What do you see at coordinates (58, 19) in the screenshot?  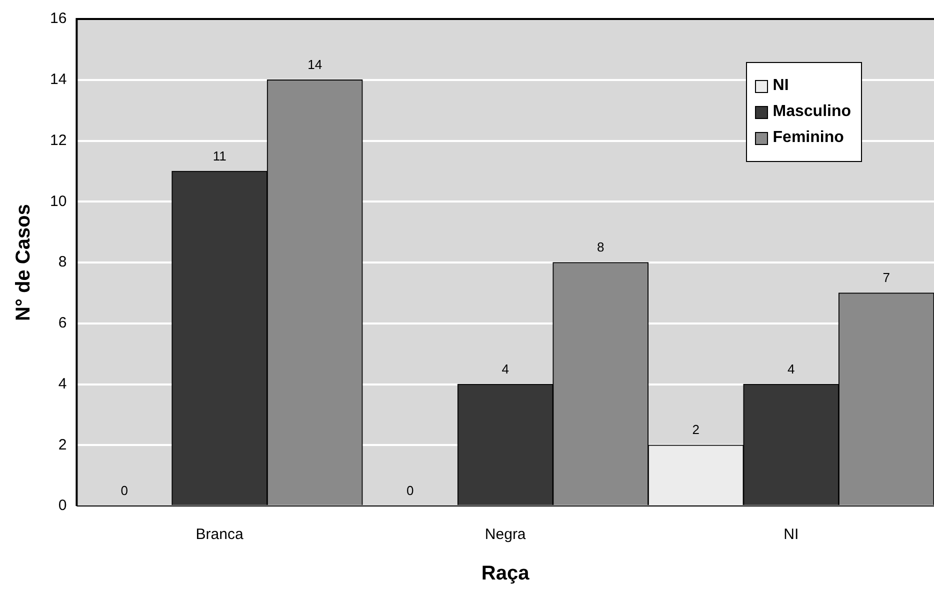 I see `y-tick-label: 16` at bounding box center [58, 19].